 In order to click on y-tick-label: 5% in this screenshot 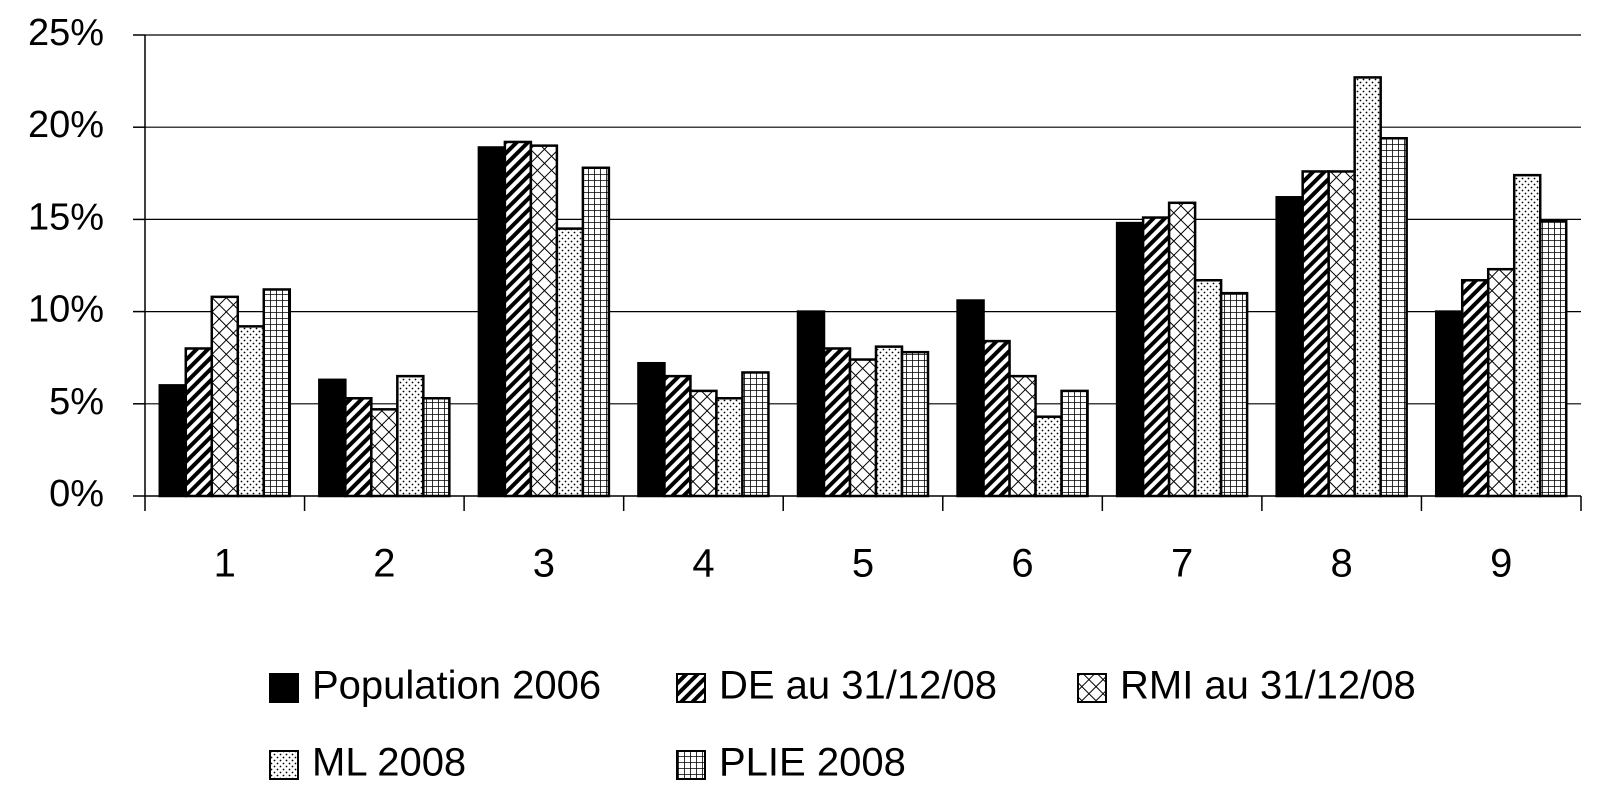, I will do `click(76, 402)`.